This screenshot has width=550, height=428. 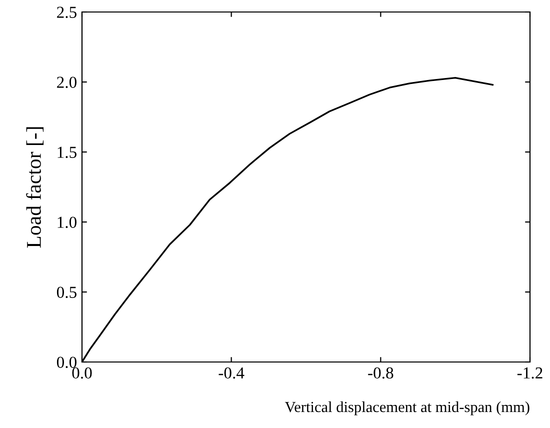 I want to click on x-axis-title: Vertical displacement at mid-span (mm), so click(x=407, y=408).